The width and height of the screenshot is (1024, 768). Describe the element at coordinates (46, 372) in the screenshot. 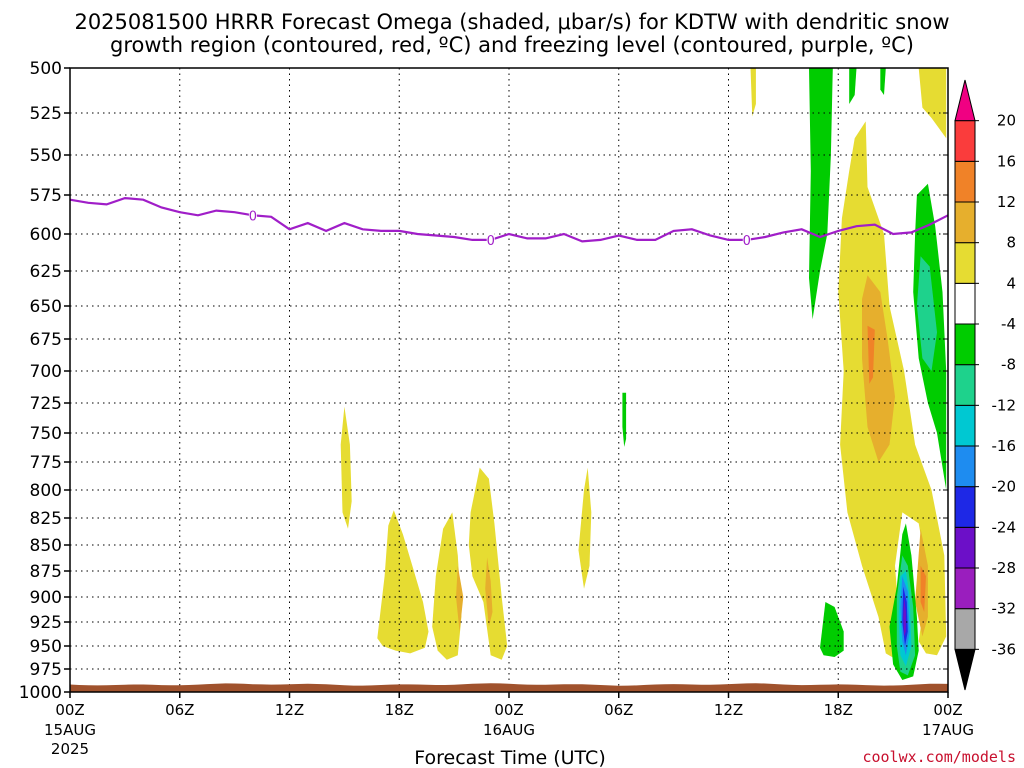

I see `y-tick-label: 700` at that location.